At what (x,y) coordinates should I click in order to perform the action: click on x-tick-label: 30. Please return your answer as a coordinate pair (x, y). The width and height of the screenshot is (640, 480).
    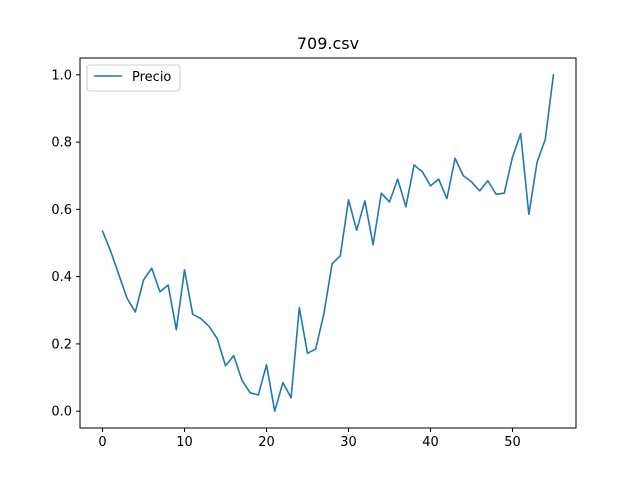
    Looking at the image, I should click on (348, 442).